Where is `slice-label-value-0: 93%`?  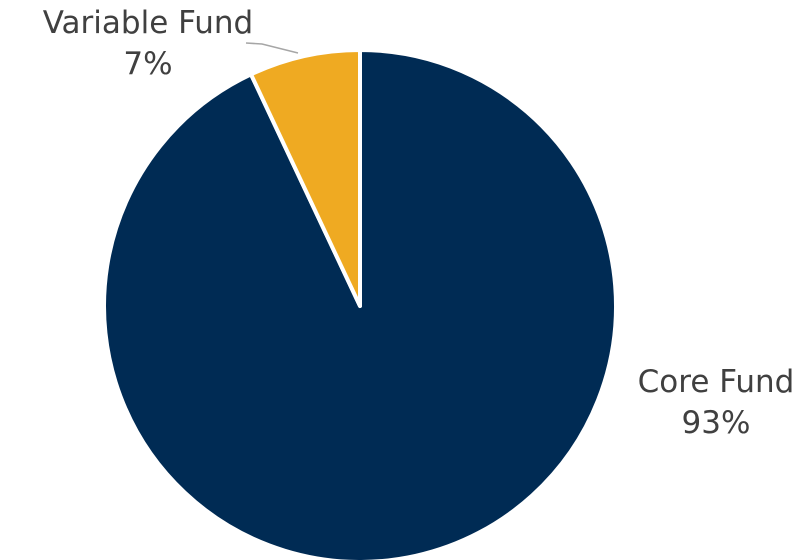
slice-label-value-0: 93% is located at coordinates (716, 423).